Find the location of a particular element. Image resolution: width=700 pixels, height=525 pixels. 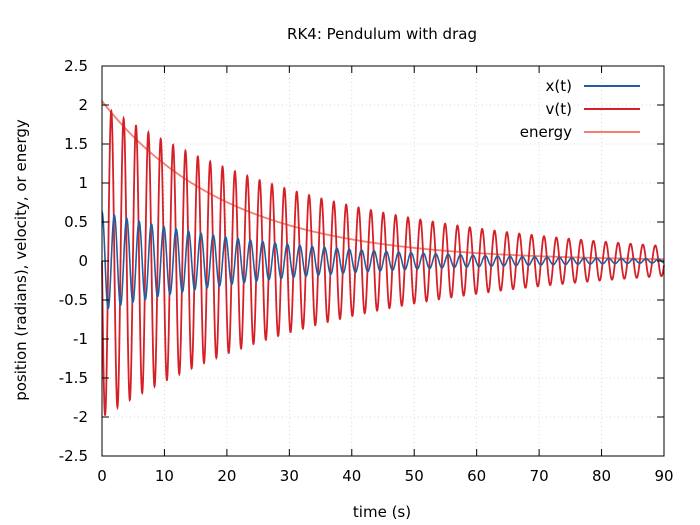

x-tick-label: 70 is located at coordinates (539, 476).